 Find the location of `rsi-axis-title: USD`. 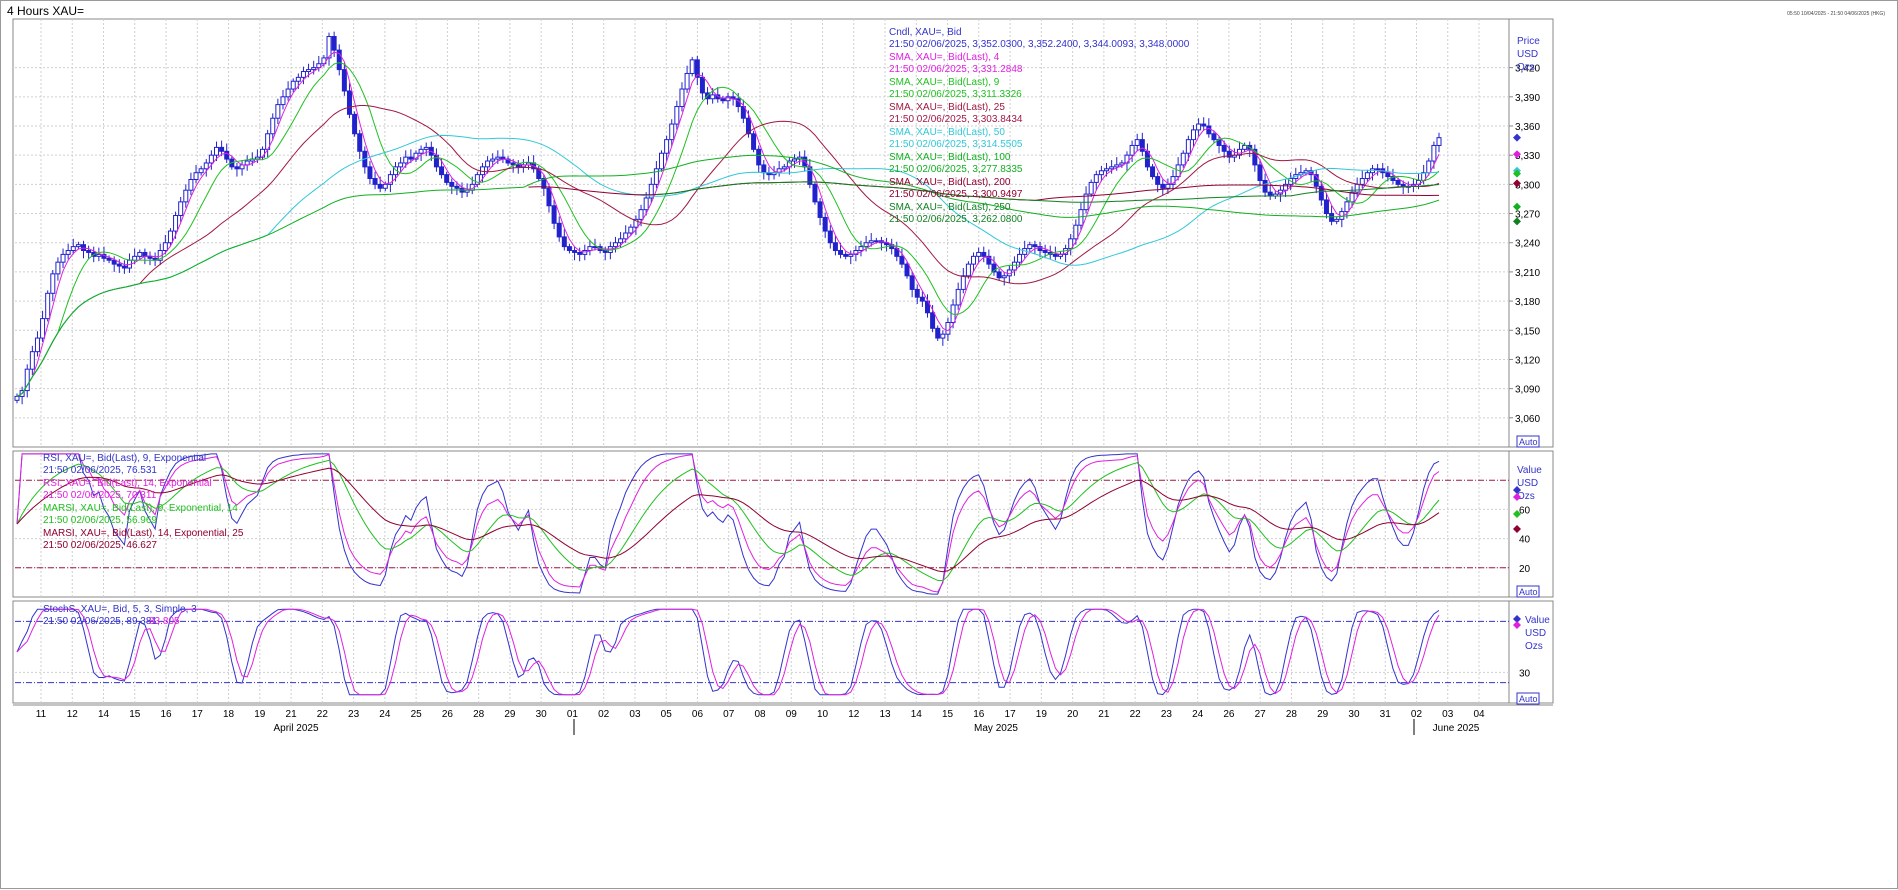

rsi-axis-title: USD is located at coordinates (1527, 483).